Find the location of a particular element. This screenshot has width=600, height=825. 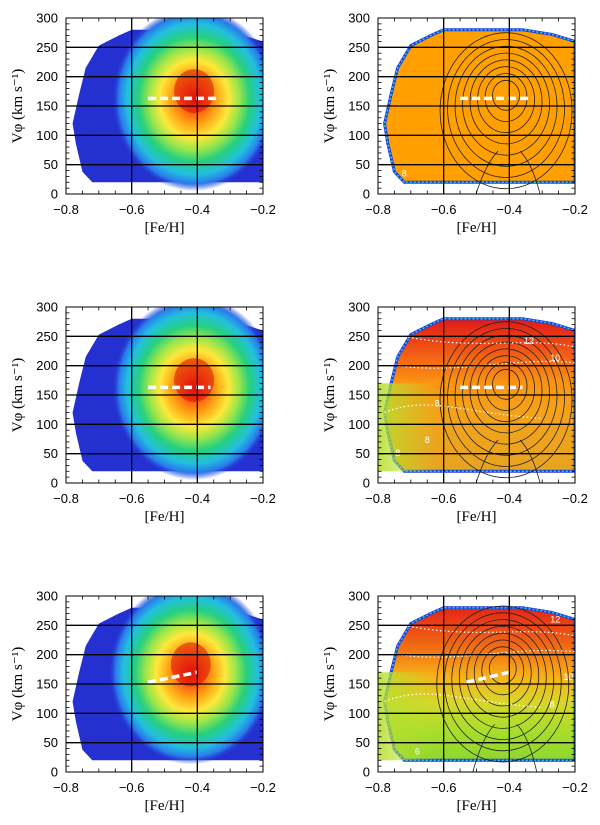

contour-label: 10 is located at coordinates (568, 677).